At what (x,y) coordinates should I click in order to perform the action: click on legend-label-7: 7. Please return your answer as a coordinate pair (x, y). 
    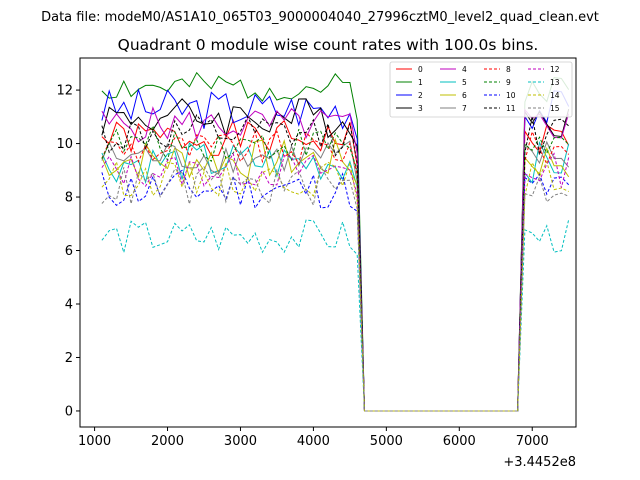
    Looking at the image, I should click on (464, 108).